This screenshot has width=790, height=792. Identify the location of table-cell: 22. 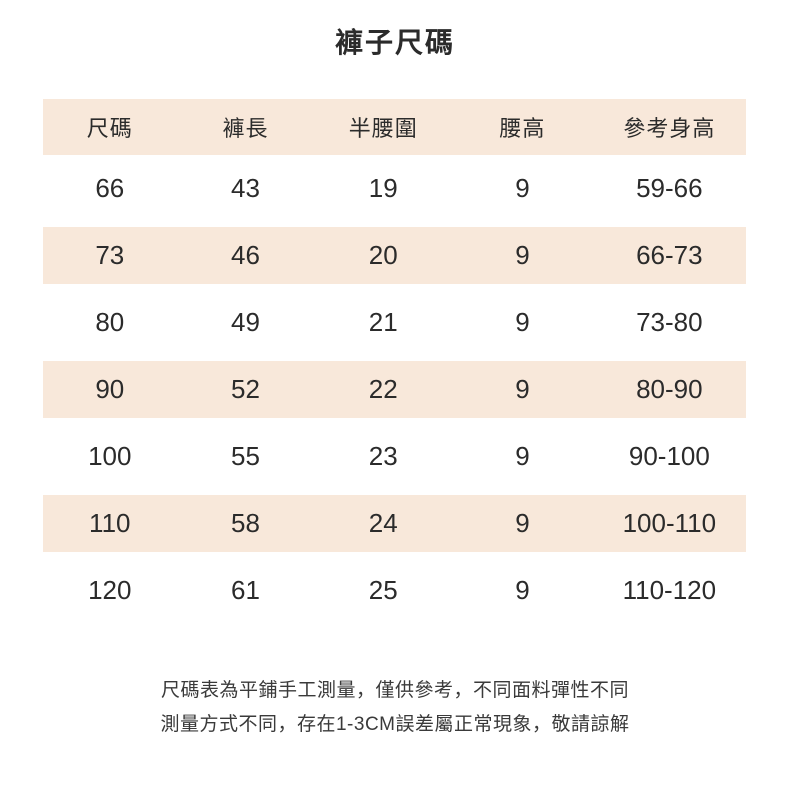
(383, 389).